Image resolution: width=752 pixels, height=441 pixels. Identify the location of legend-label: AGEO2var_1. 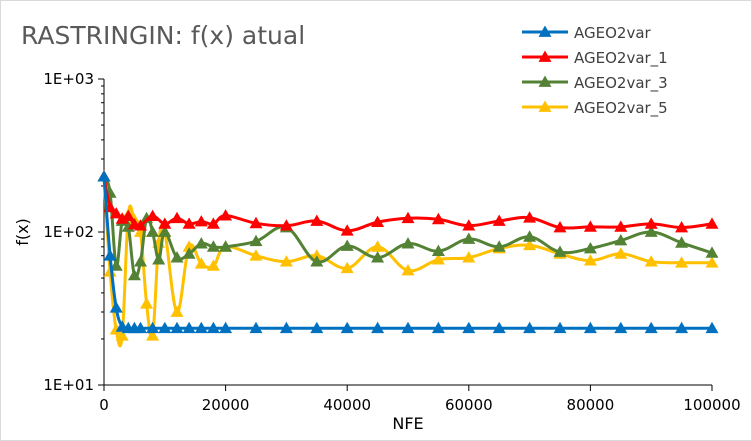
(621, 58).